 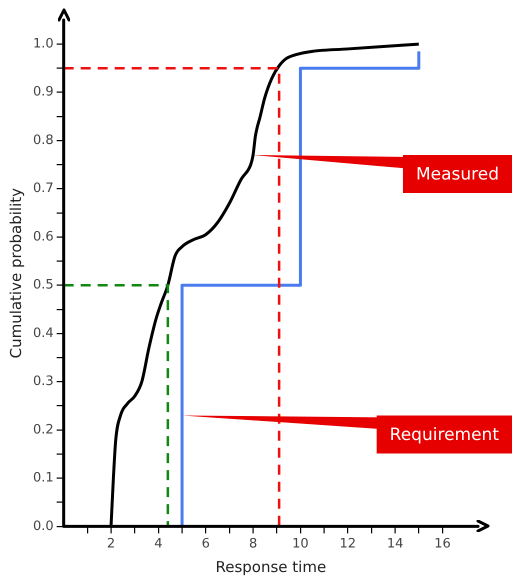 What do you see at coordinates (43, 188) in the screenshot?
I see `y-tick-label: 0.7` at bounding box center [43, 188].